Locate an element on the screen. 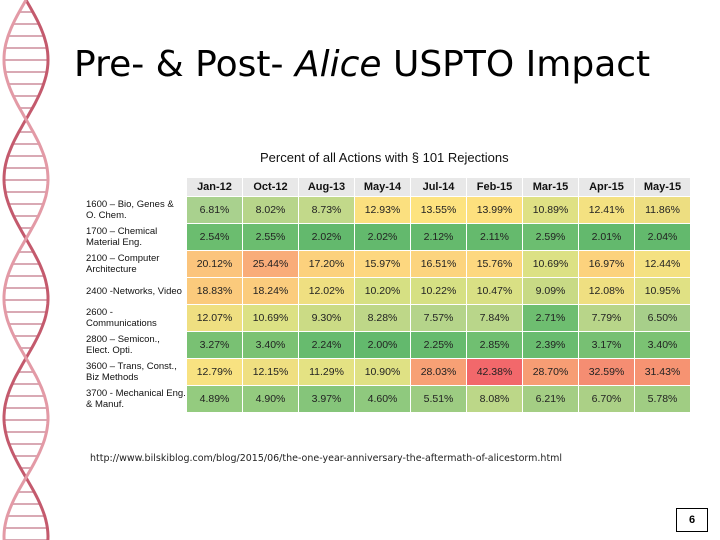  table-cell: 2.39% is located at coordinates (550, 345).